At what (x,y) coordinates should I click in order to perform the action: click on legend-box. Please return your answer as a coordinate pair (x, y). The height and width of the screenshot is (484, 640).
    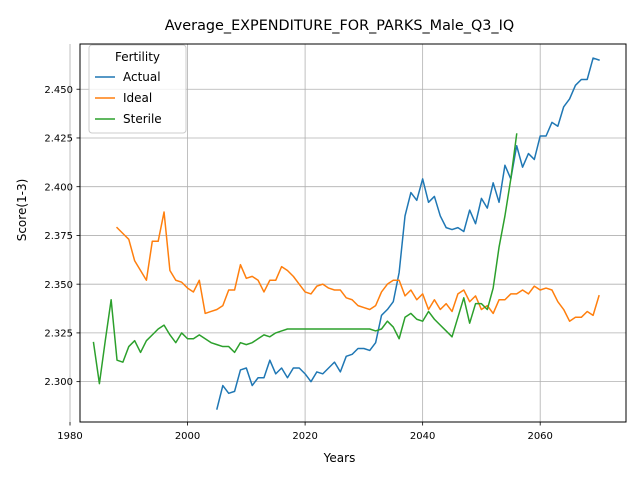
    Looking at the image, I should click on (137, 89).